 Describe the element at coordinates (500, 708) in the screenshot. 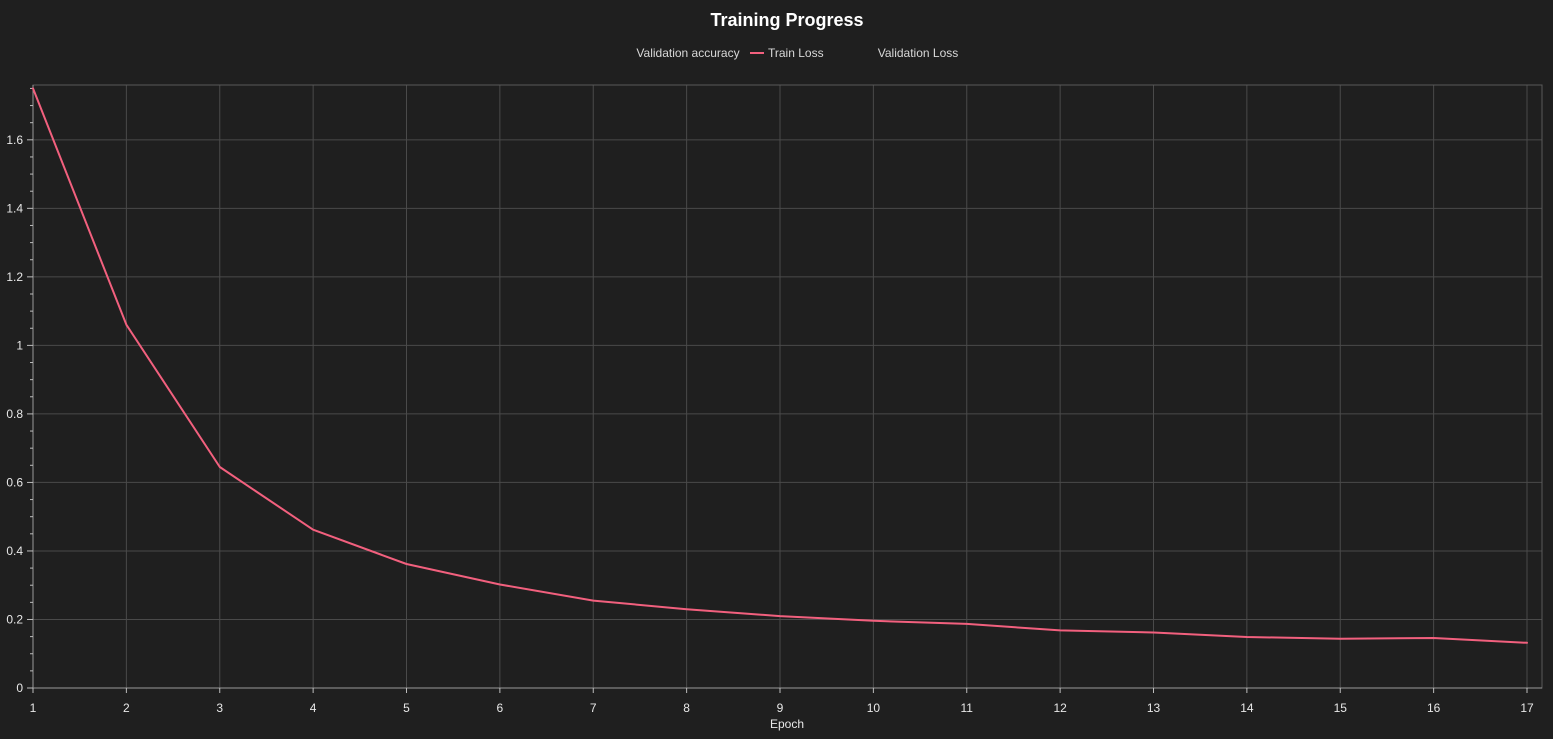

I see `x-tick-label: 6` at that location.